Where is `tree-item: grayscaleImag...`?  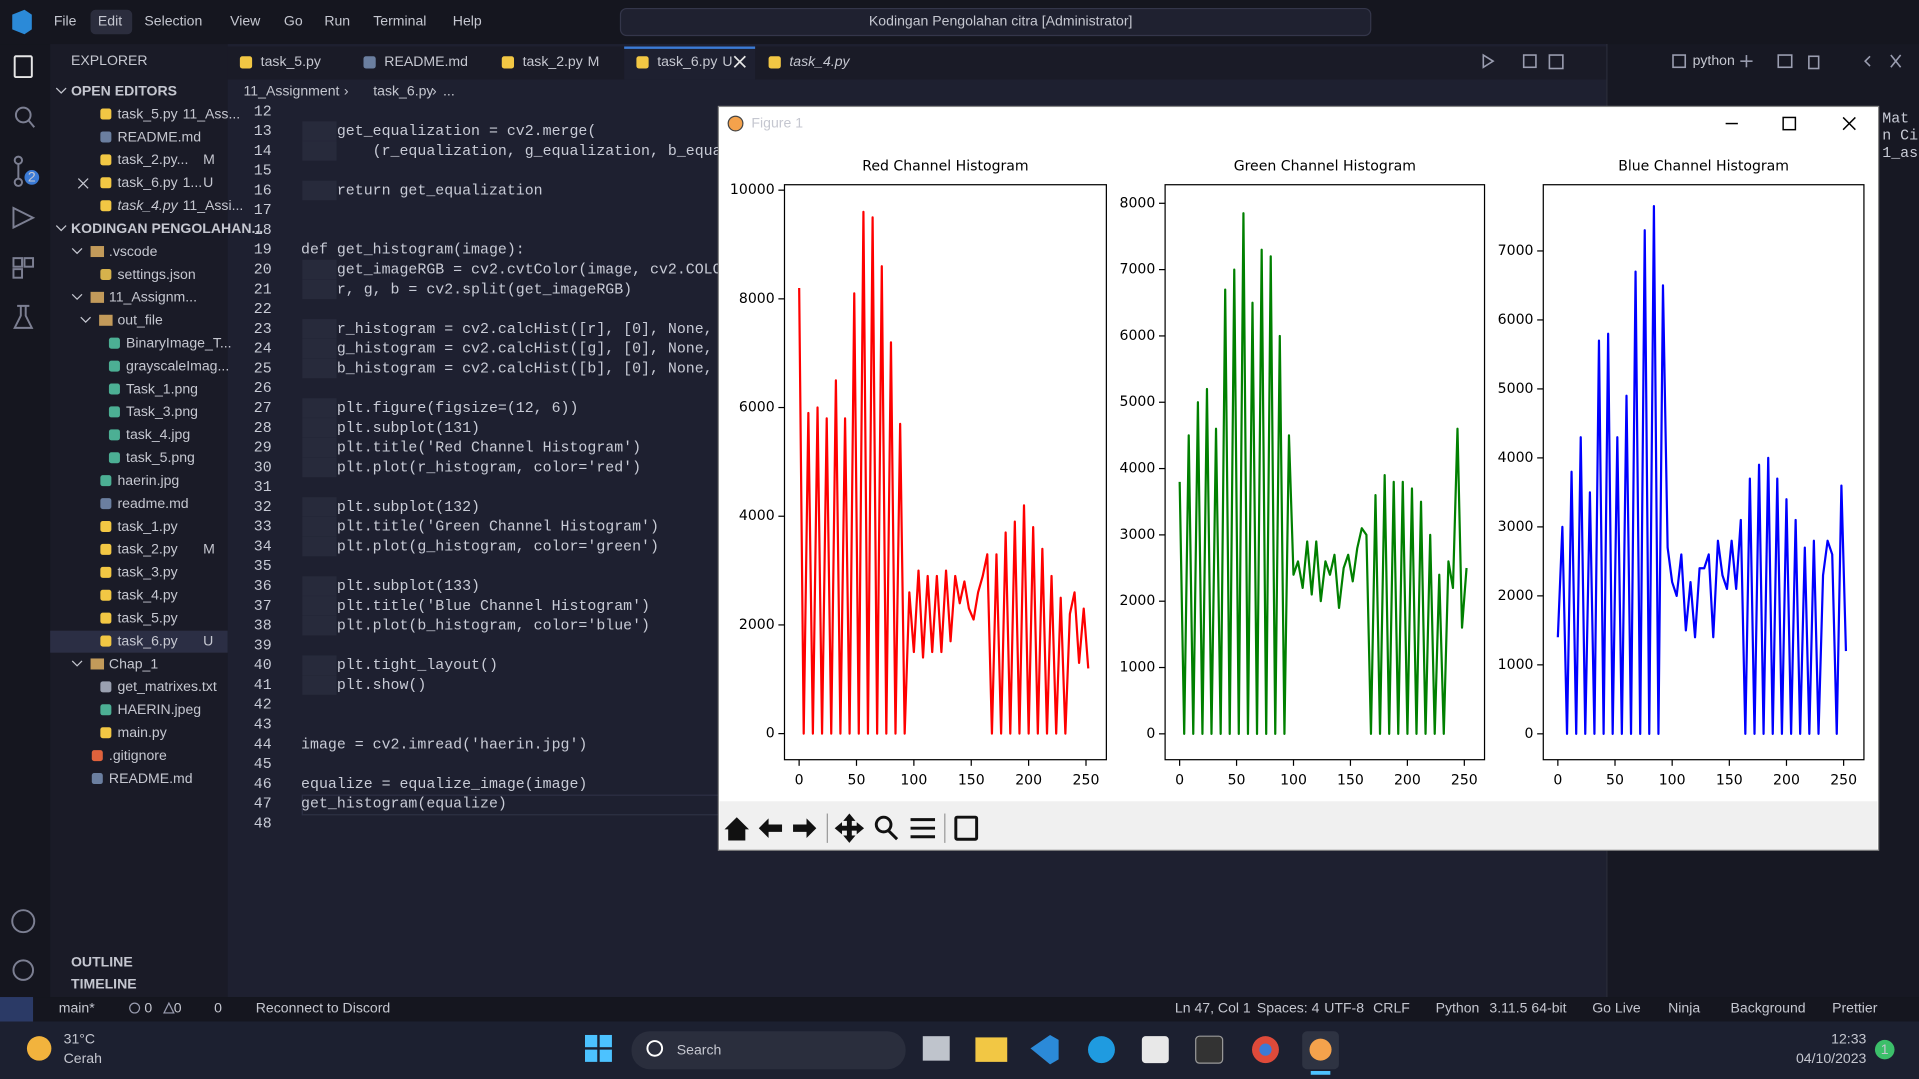 tree-item: grayscaleImag... is located at coordinates (177, 365).